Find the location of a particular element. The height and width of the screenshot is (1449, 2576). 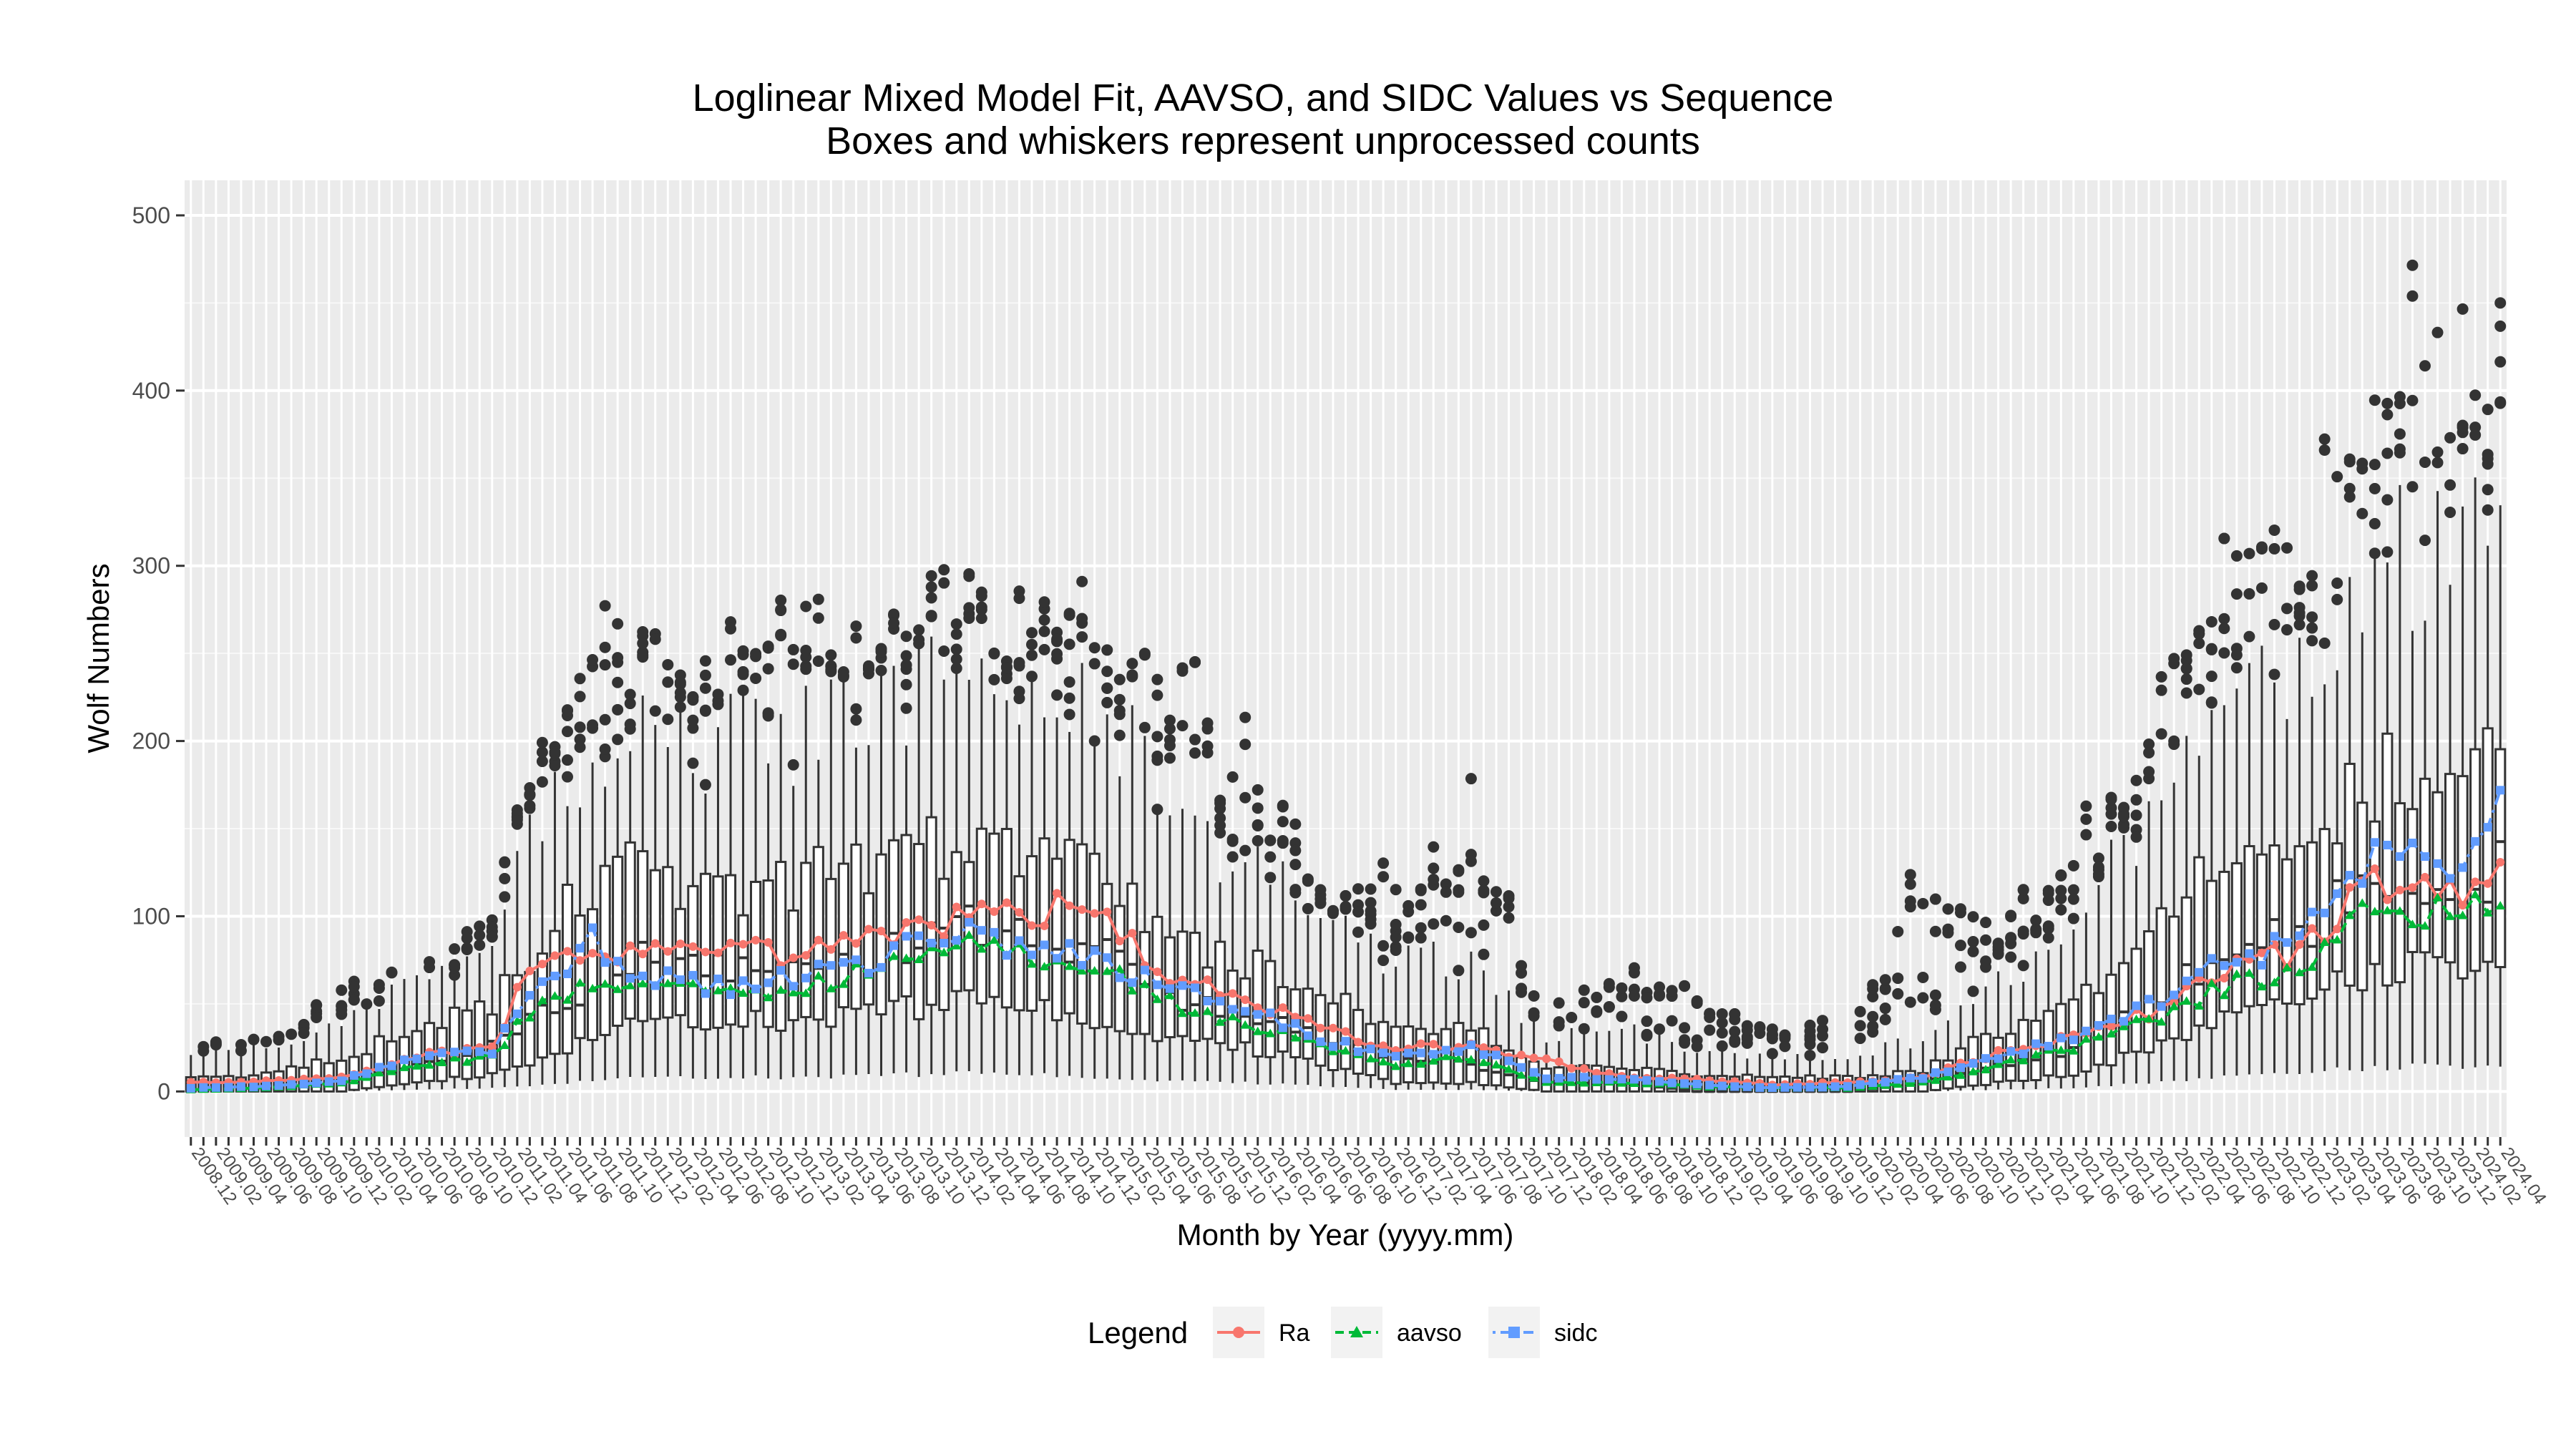

legend: Legend Ra aavso sidc is located at coordinates (1342, 1332).